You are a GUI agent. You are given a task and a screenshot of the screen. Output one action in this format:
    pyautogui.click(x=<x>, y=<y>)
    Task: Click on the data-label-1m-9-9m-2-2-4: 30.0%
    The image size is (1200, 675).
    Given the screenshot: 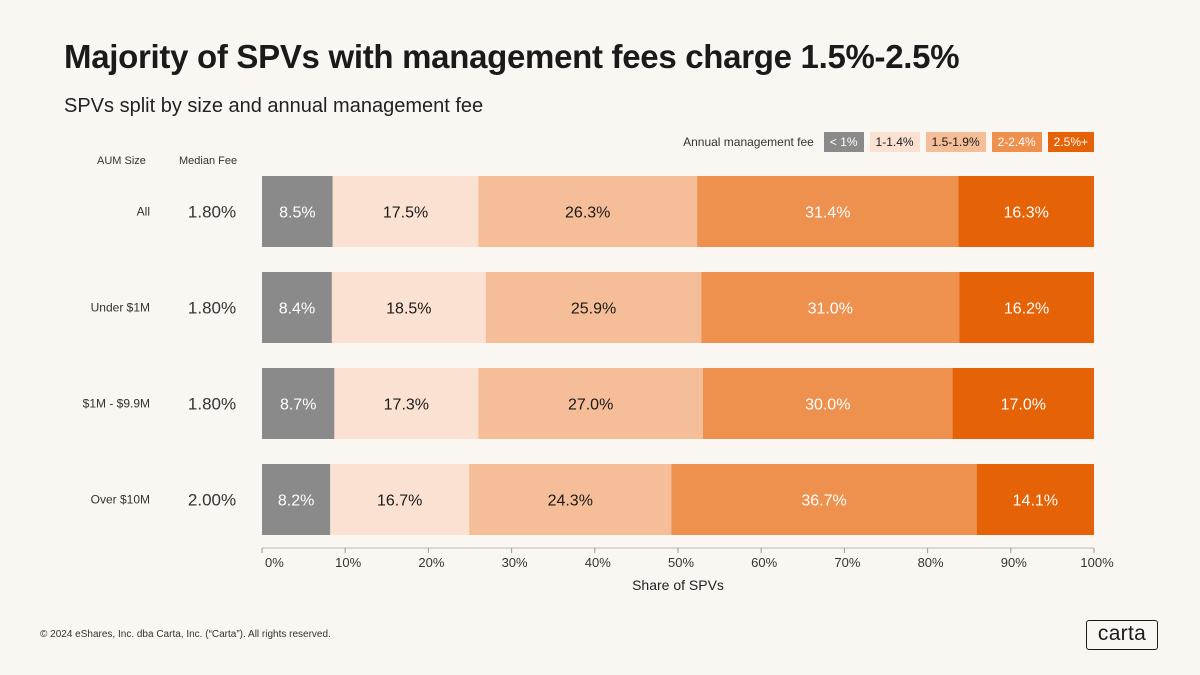 What is the action you would take?
    pyautogui.click(x=827, y=405)
    